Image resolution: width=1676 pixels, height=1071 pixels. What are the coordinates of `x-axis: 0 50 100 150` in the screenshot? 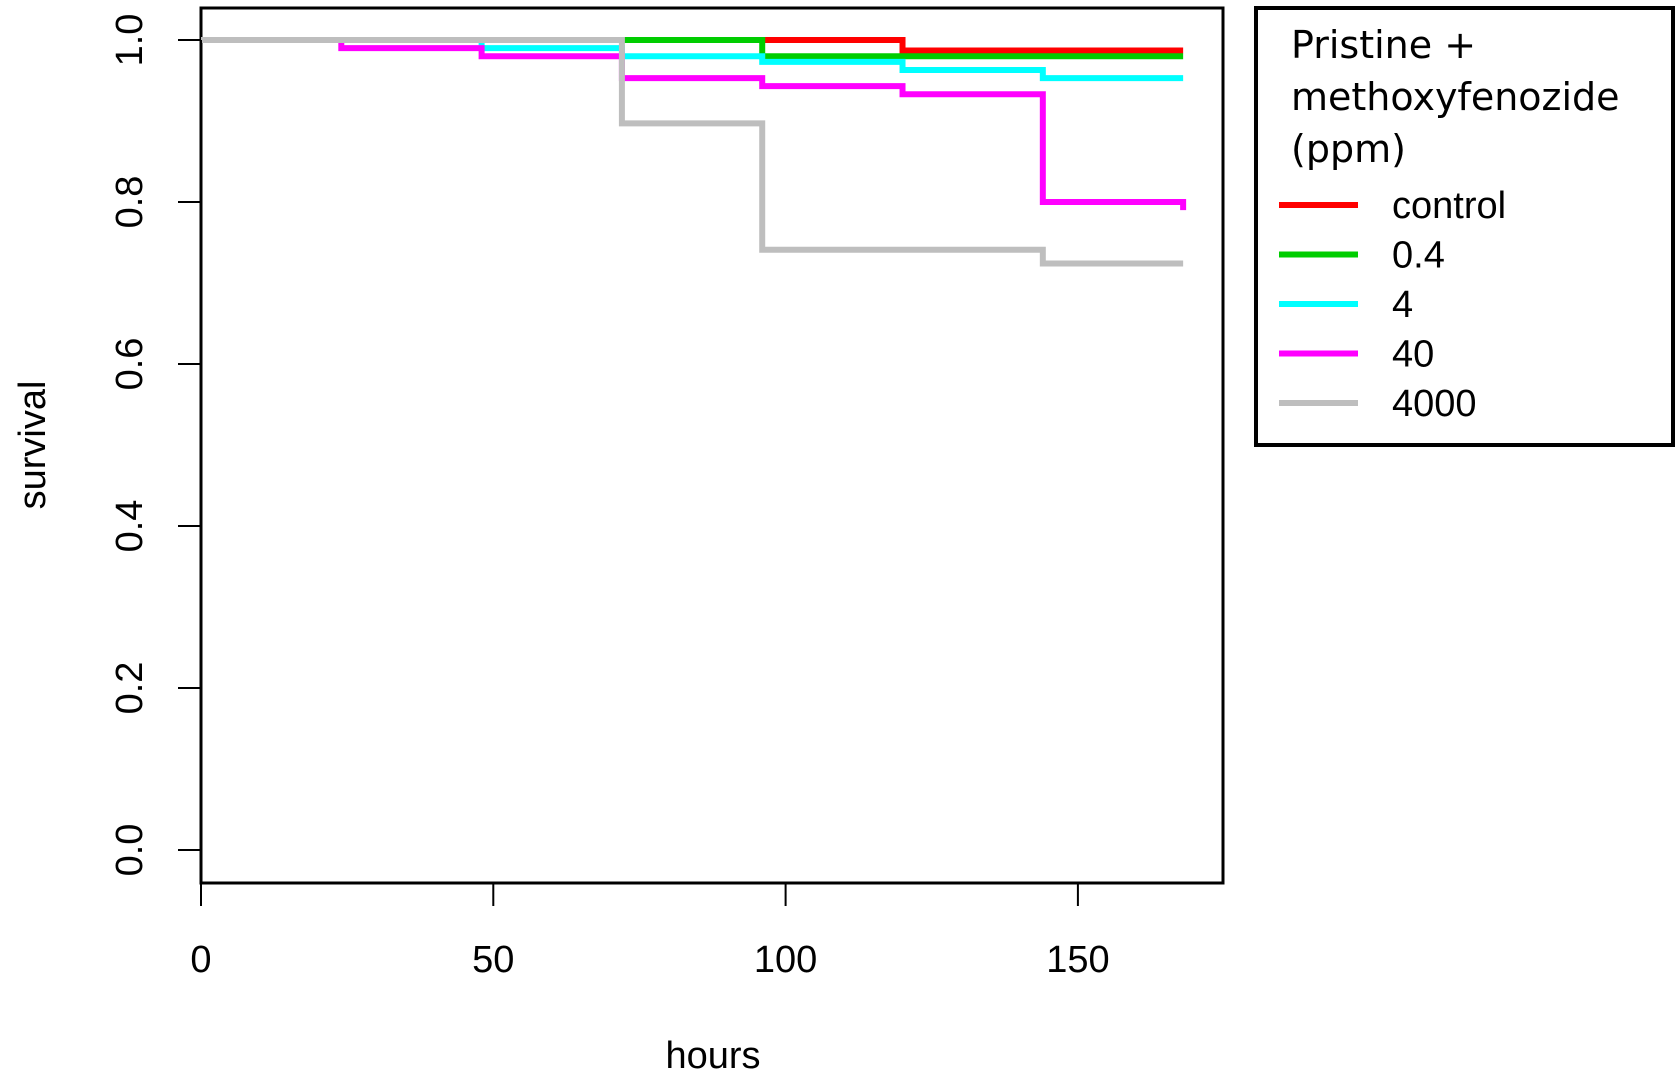 It's located at (650, 931).